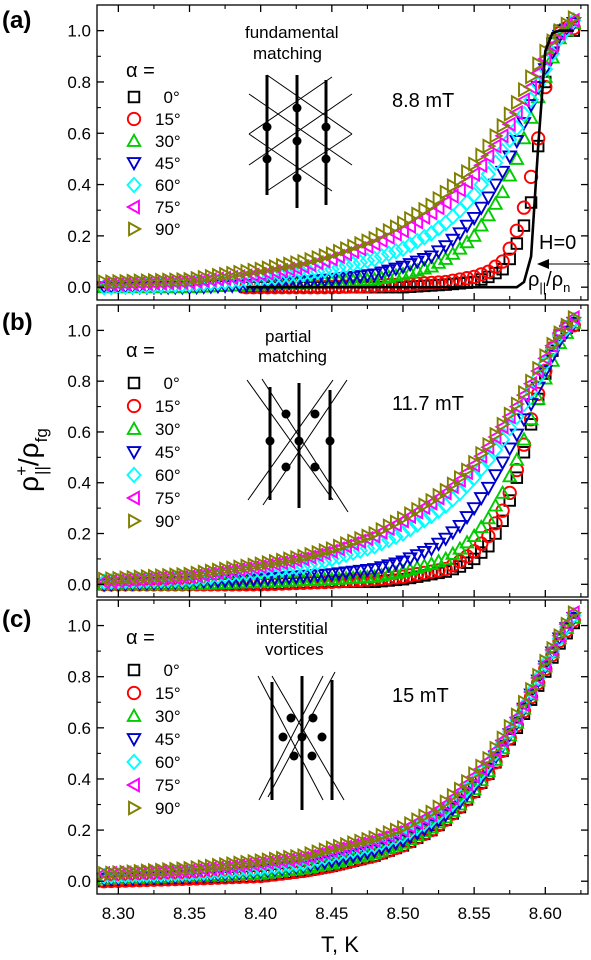 The image size is (591, 960). What do you see at coordinates (300, 141) in the screenshot?
I see `lattice-diagram` at bounding box center [300, 141].